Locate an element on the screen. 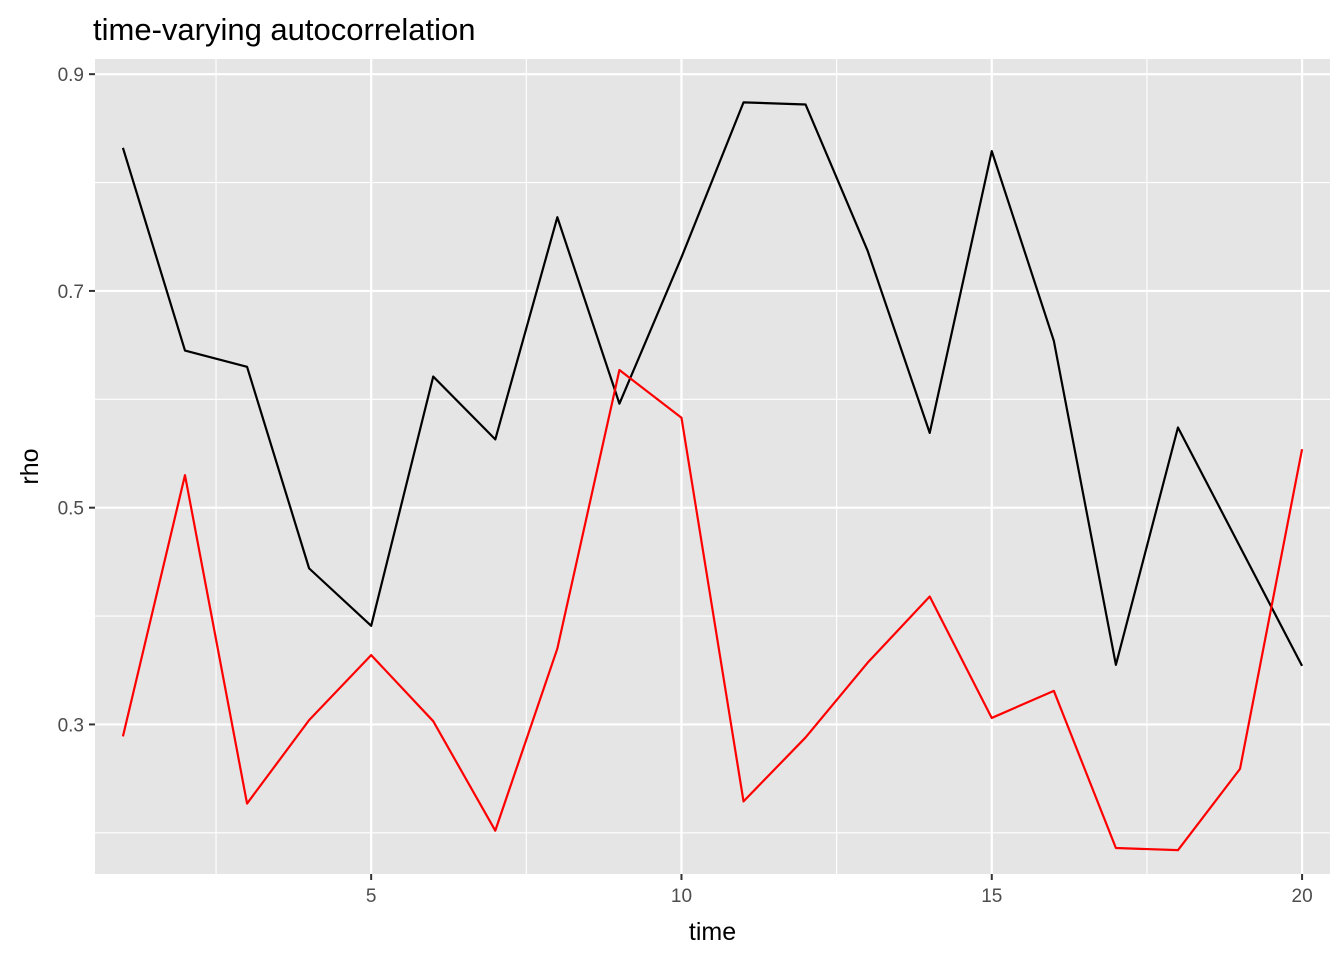  y-axis: 0.3 0.5 0.7 0.9 is located at coordinates (76, 400).